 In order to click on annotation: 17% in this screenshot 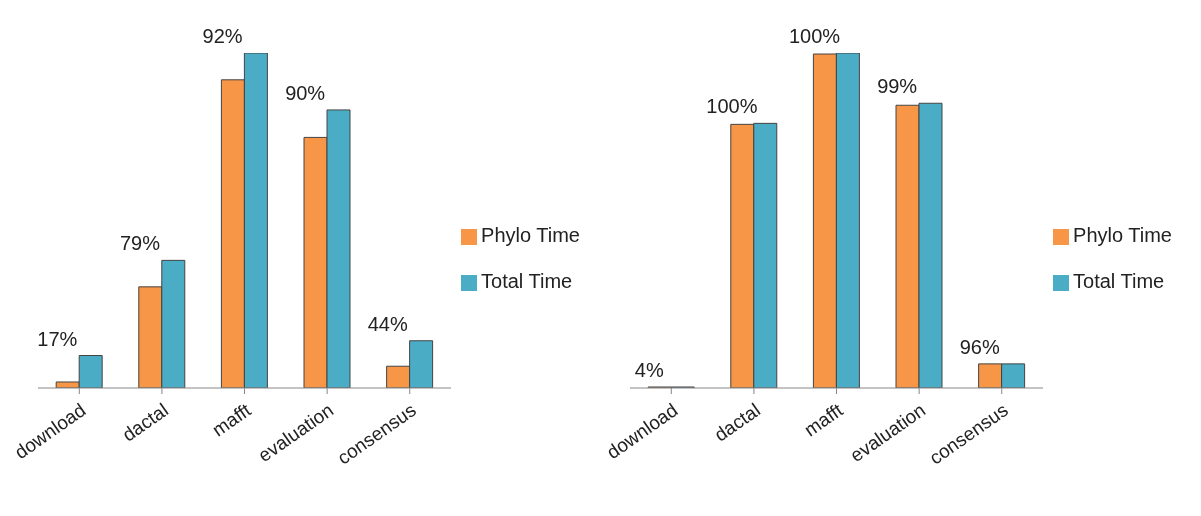, I will do `click(57, 338)`.